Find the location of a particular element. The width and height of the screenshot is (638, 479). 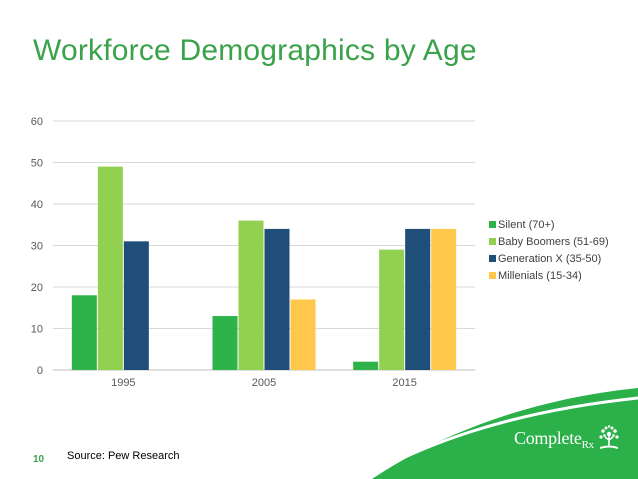

y-tick-label: 10 is located at coordinates (37, 330).